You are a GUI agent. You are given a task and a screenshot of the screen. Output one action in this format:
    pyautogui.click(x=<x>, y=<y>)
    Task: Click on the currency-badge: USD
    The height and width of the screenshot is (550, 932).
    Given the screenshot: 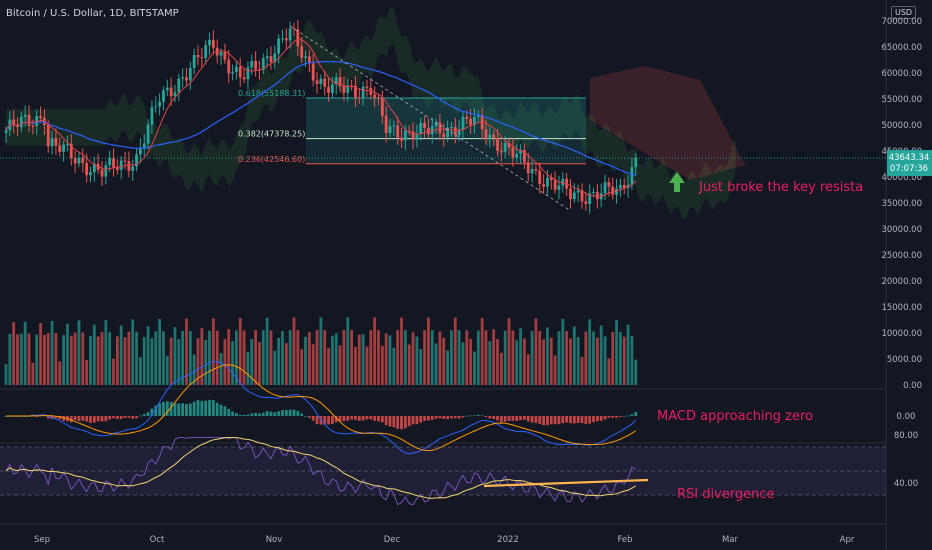 What is the action you would take?
    pyautogui.click(x=904, y=12)
    